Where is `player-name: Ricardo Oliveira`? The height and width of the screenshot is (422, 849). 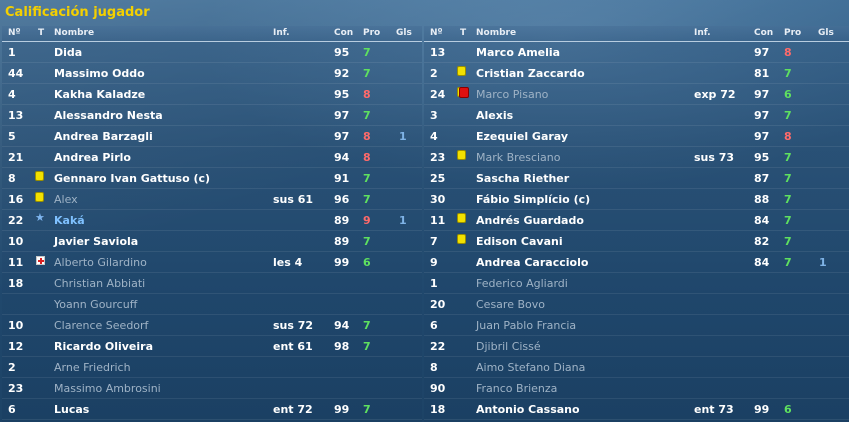
player-name: Ricardo Oliveira is located at coordinates (104, 346).